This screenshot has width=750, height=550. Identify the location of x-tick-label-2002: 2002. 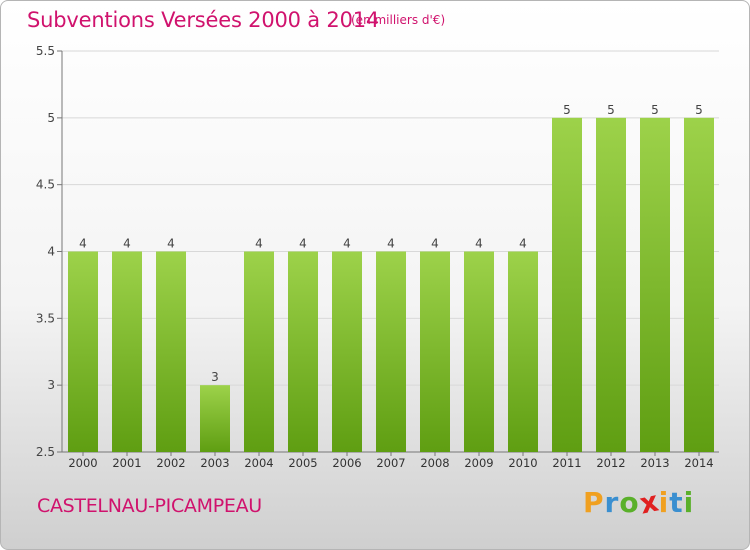
(170, 463).